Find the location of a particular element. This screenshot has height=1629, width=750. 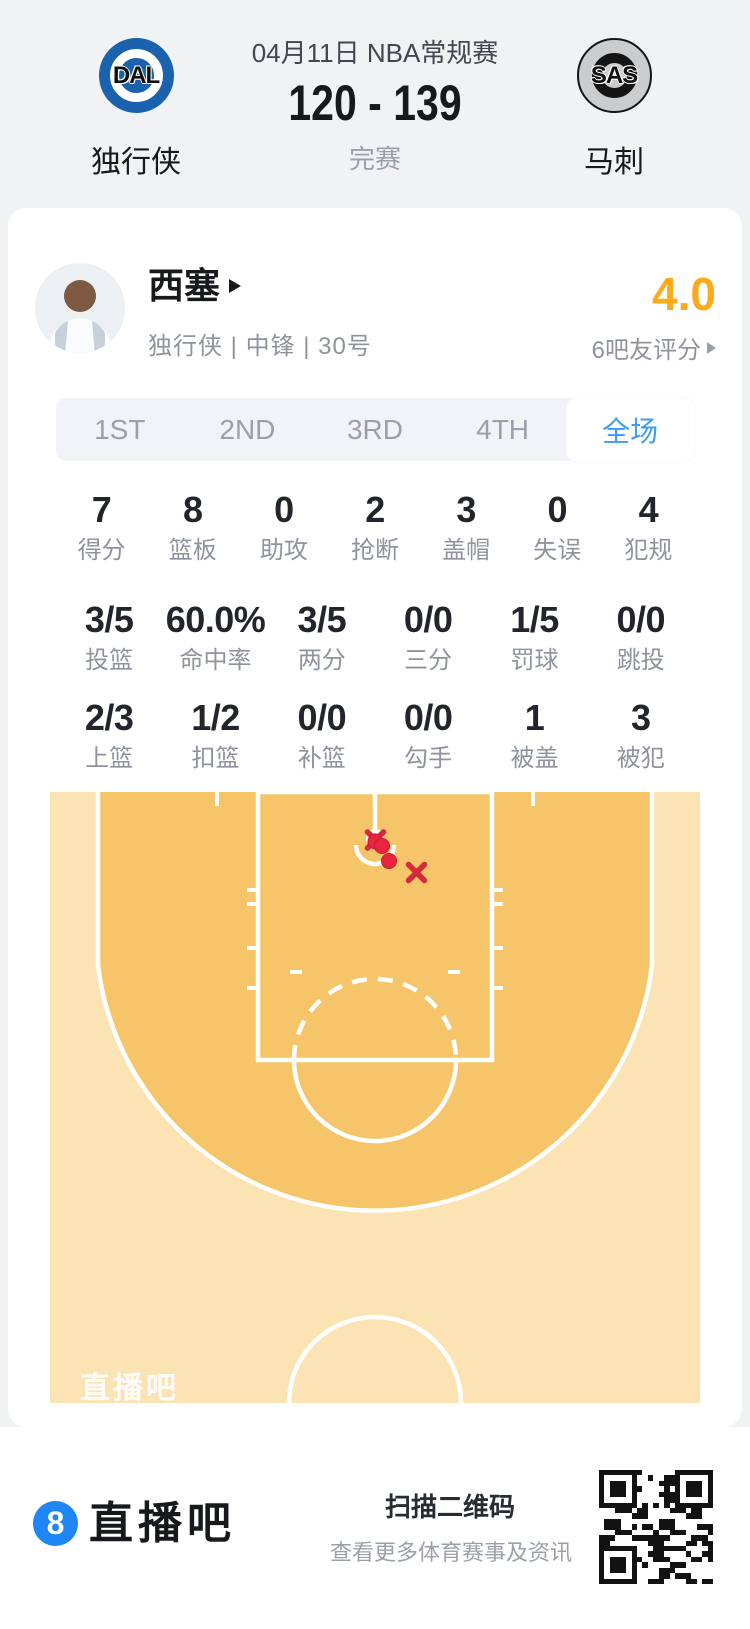

tab-3rd: 3RD is located at coordinates (374, 429).